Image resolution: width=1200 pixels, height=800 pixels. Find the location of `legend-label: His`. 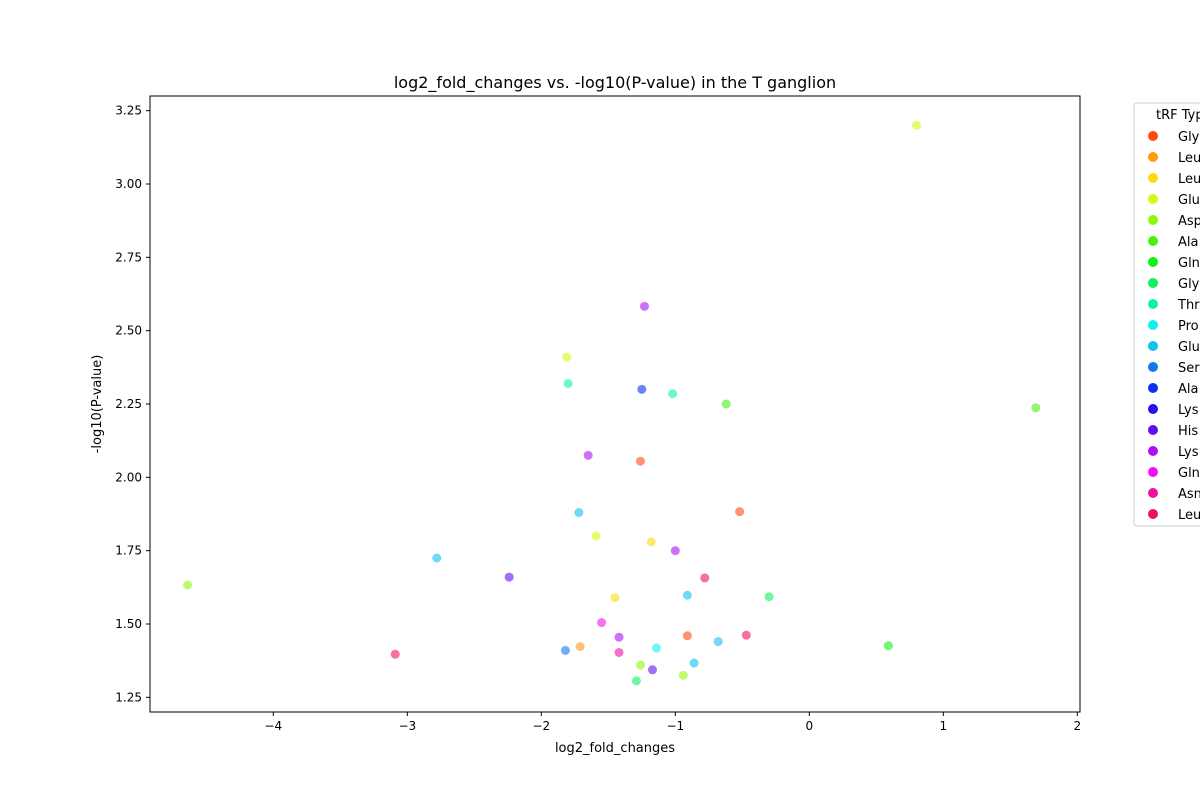

legend-label: His is located at coordinates (1188, 431).